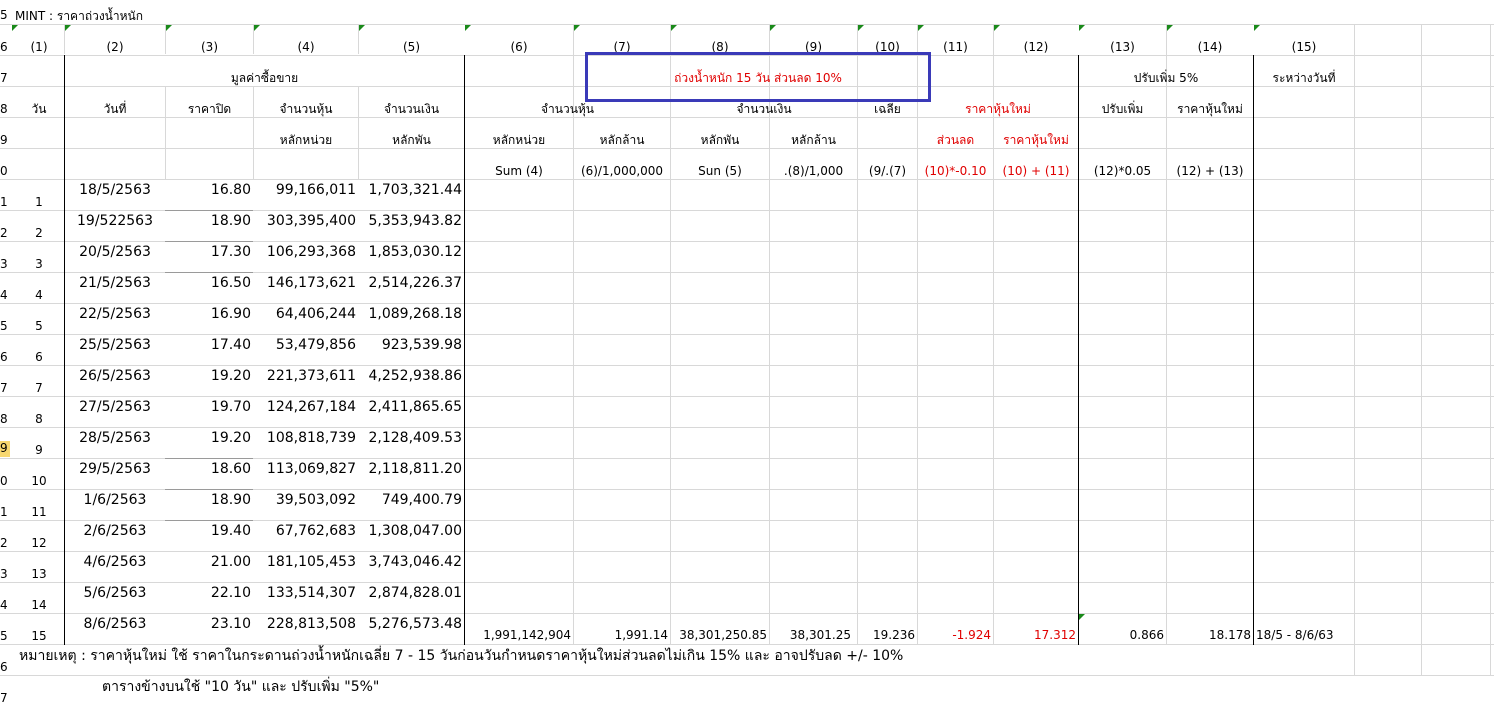 The image size is (1494, 705). I want to click on day-cell: 12, so click(39, 543).